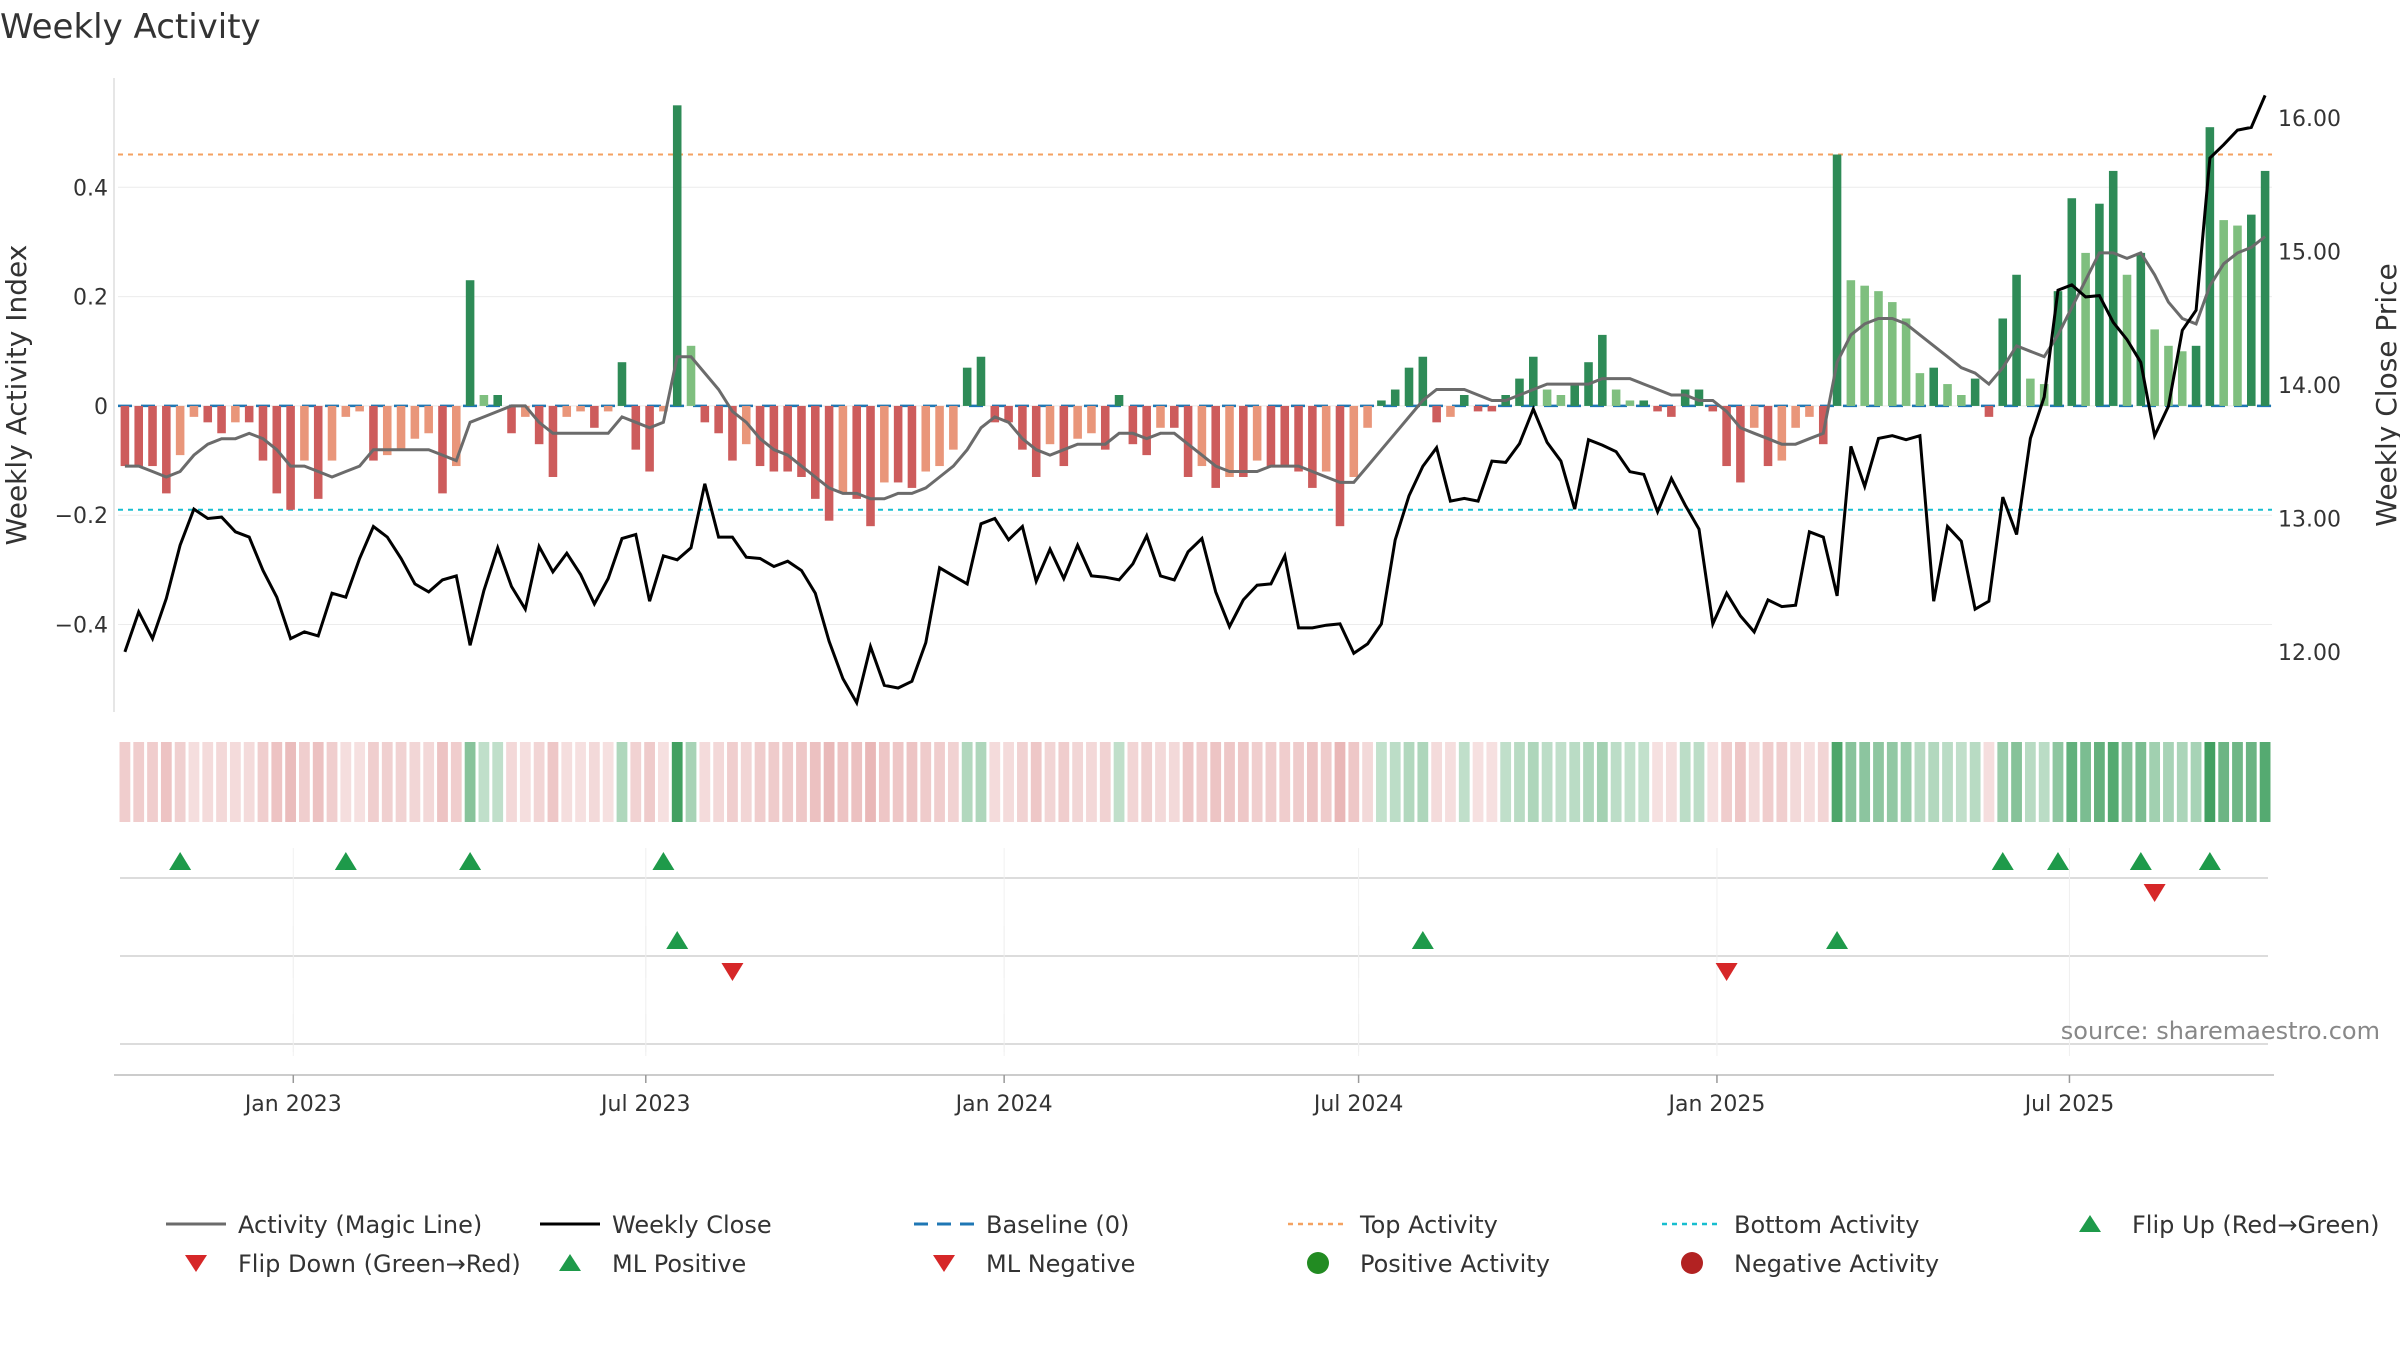  What do you see at coordinates (1715, 1104) in the screenshot?
I see `x-tick-label: Jan 2025` at bounding box center [1715, 1104].